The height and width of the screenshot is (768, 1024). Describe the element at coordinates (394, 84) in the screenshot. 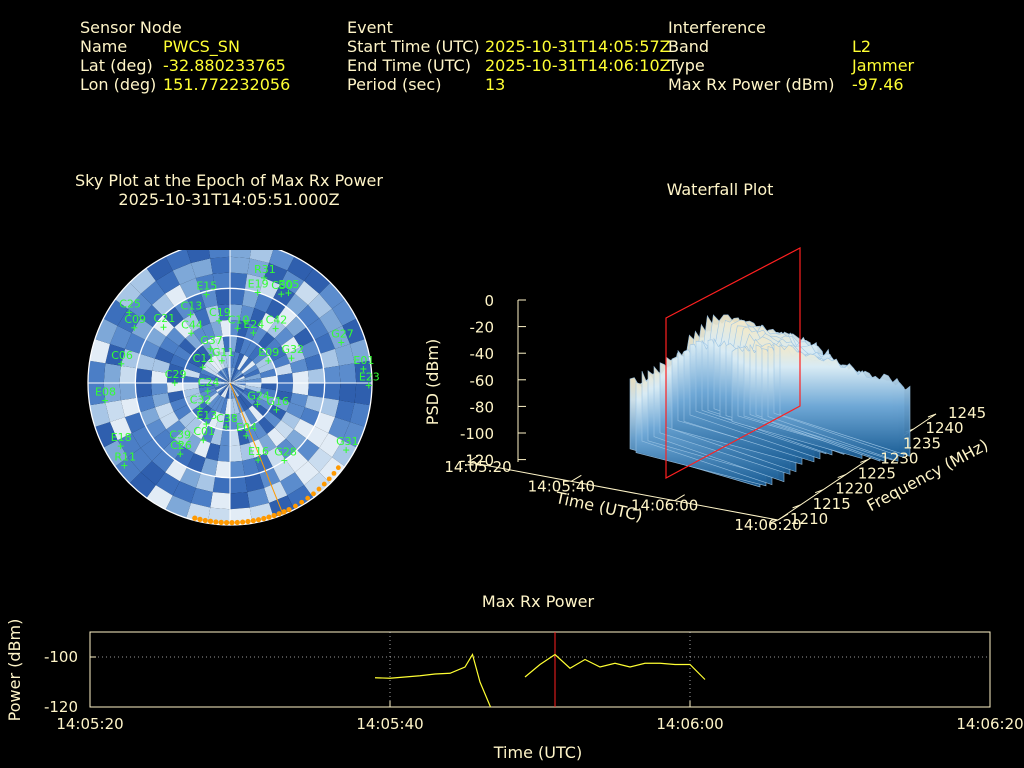

I see `event-period-label: Period (sec)` at that location.